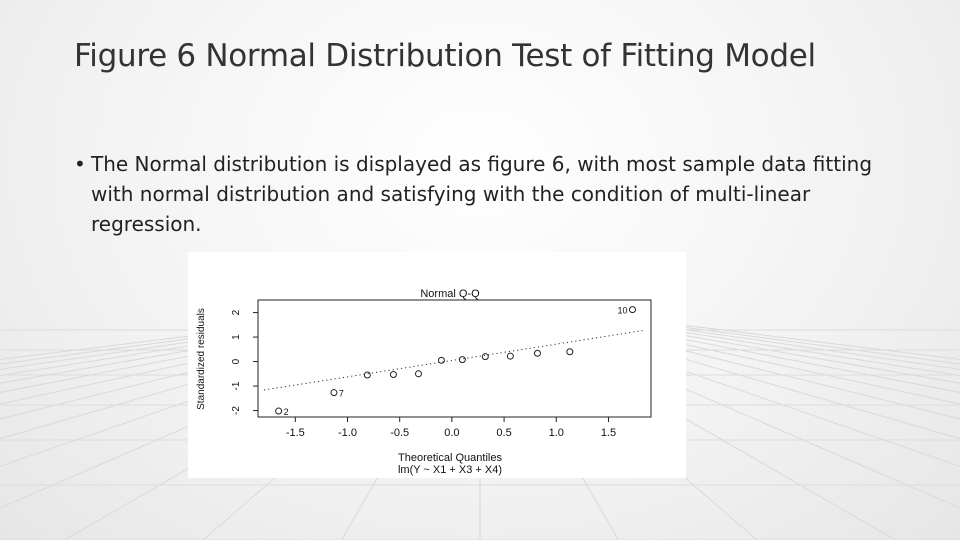 The image size is (960, 540). I want to click on x-tick-label: -1.0, so click(347, 433).